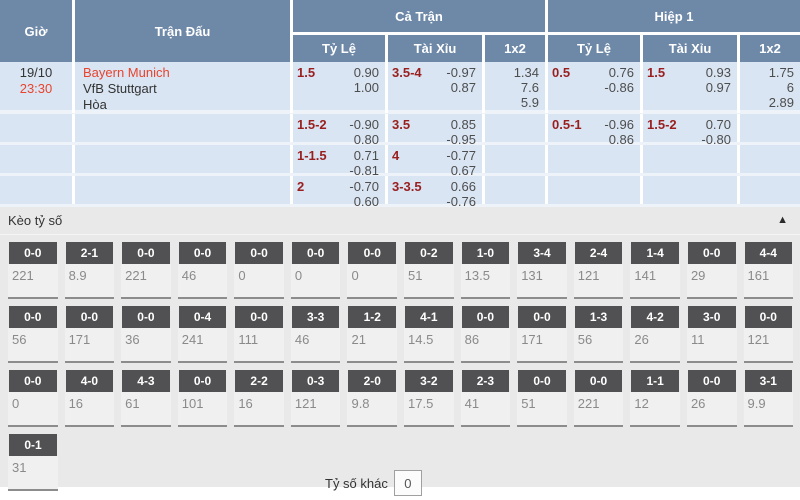 The height and width of the screenshot is (500, 800). Describe the element at coordinates (655, 344) in the screenshot. I see `score-odds: 26` at that location.